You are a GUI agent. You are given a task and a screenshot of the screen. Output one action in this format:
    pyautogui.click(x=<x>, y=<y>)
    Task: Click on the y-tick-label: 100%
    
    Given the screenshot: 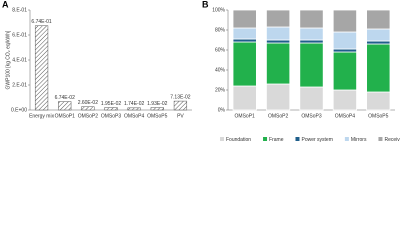 What is the action you would take?
    pyautogui.click(x=218, y=10)
    